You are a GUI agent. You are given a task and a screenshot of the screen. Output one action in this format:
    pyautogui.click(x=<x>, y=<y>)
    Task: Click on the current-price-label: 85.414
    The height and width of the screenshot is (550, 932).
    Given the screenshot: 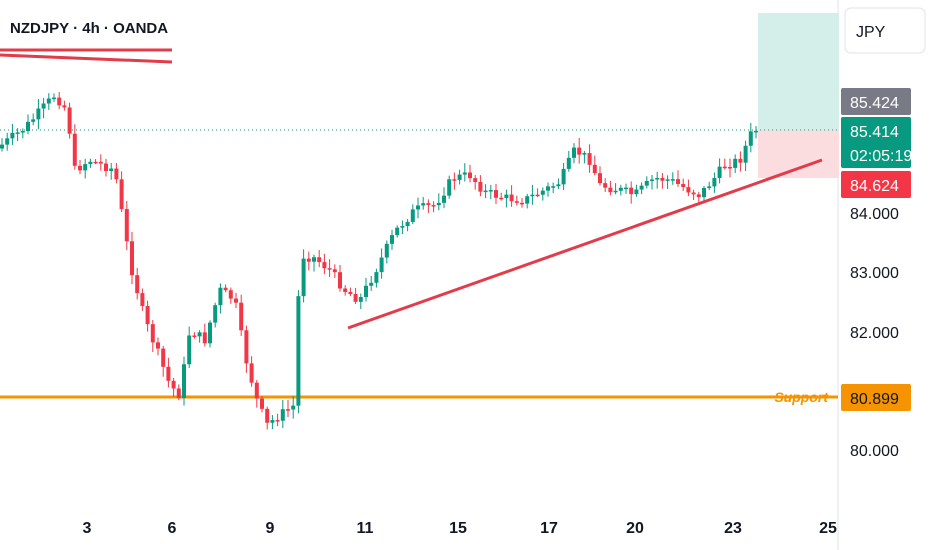 What is the action you would take?
    pyautogui.click(x=874, y=132)
    